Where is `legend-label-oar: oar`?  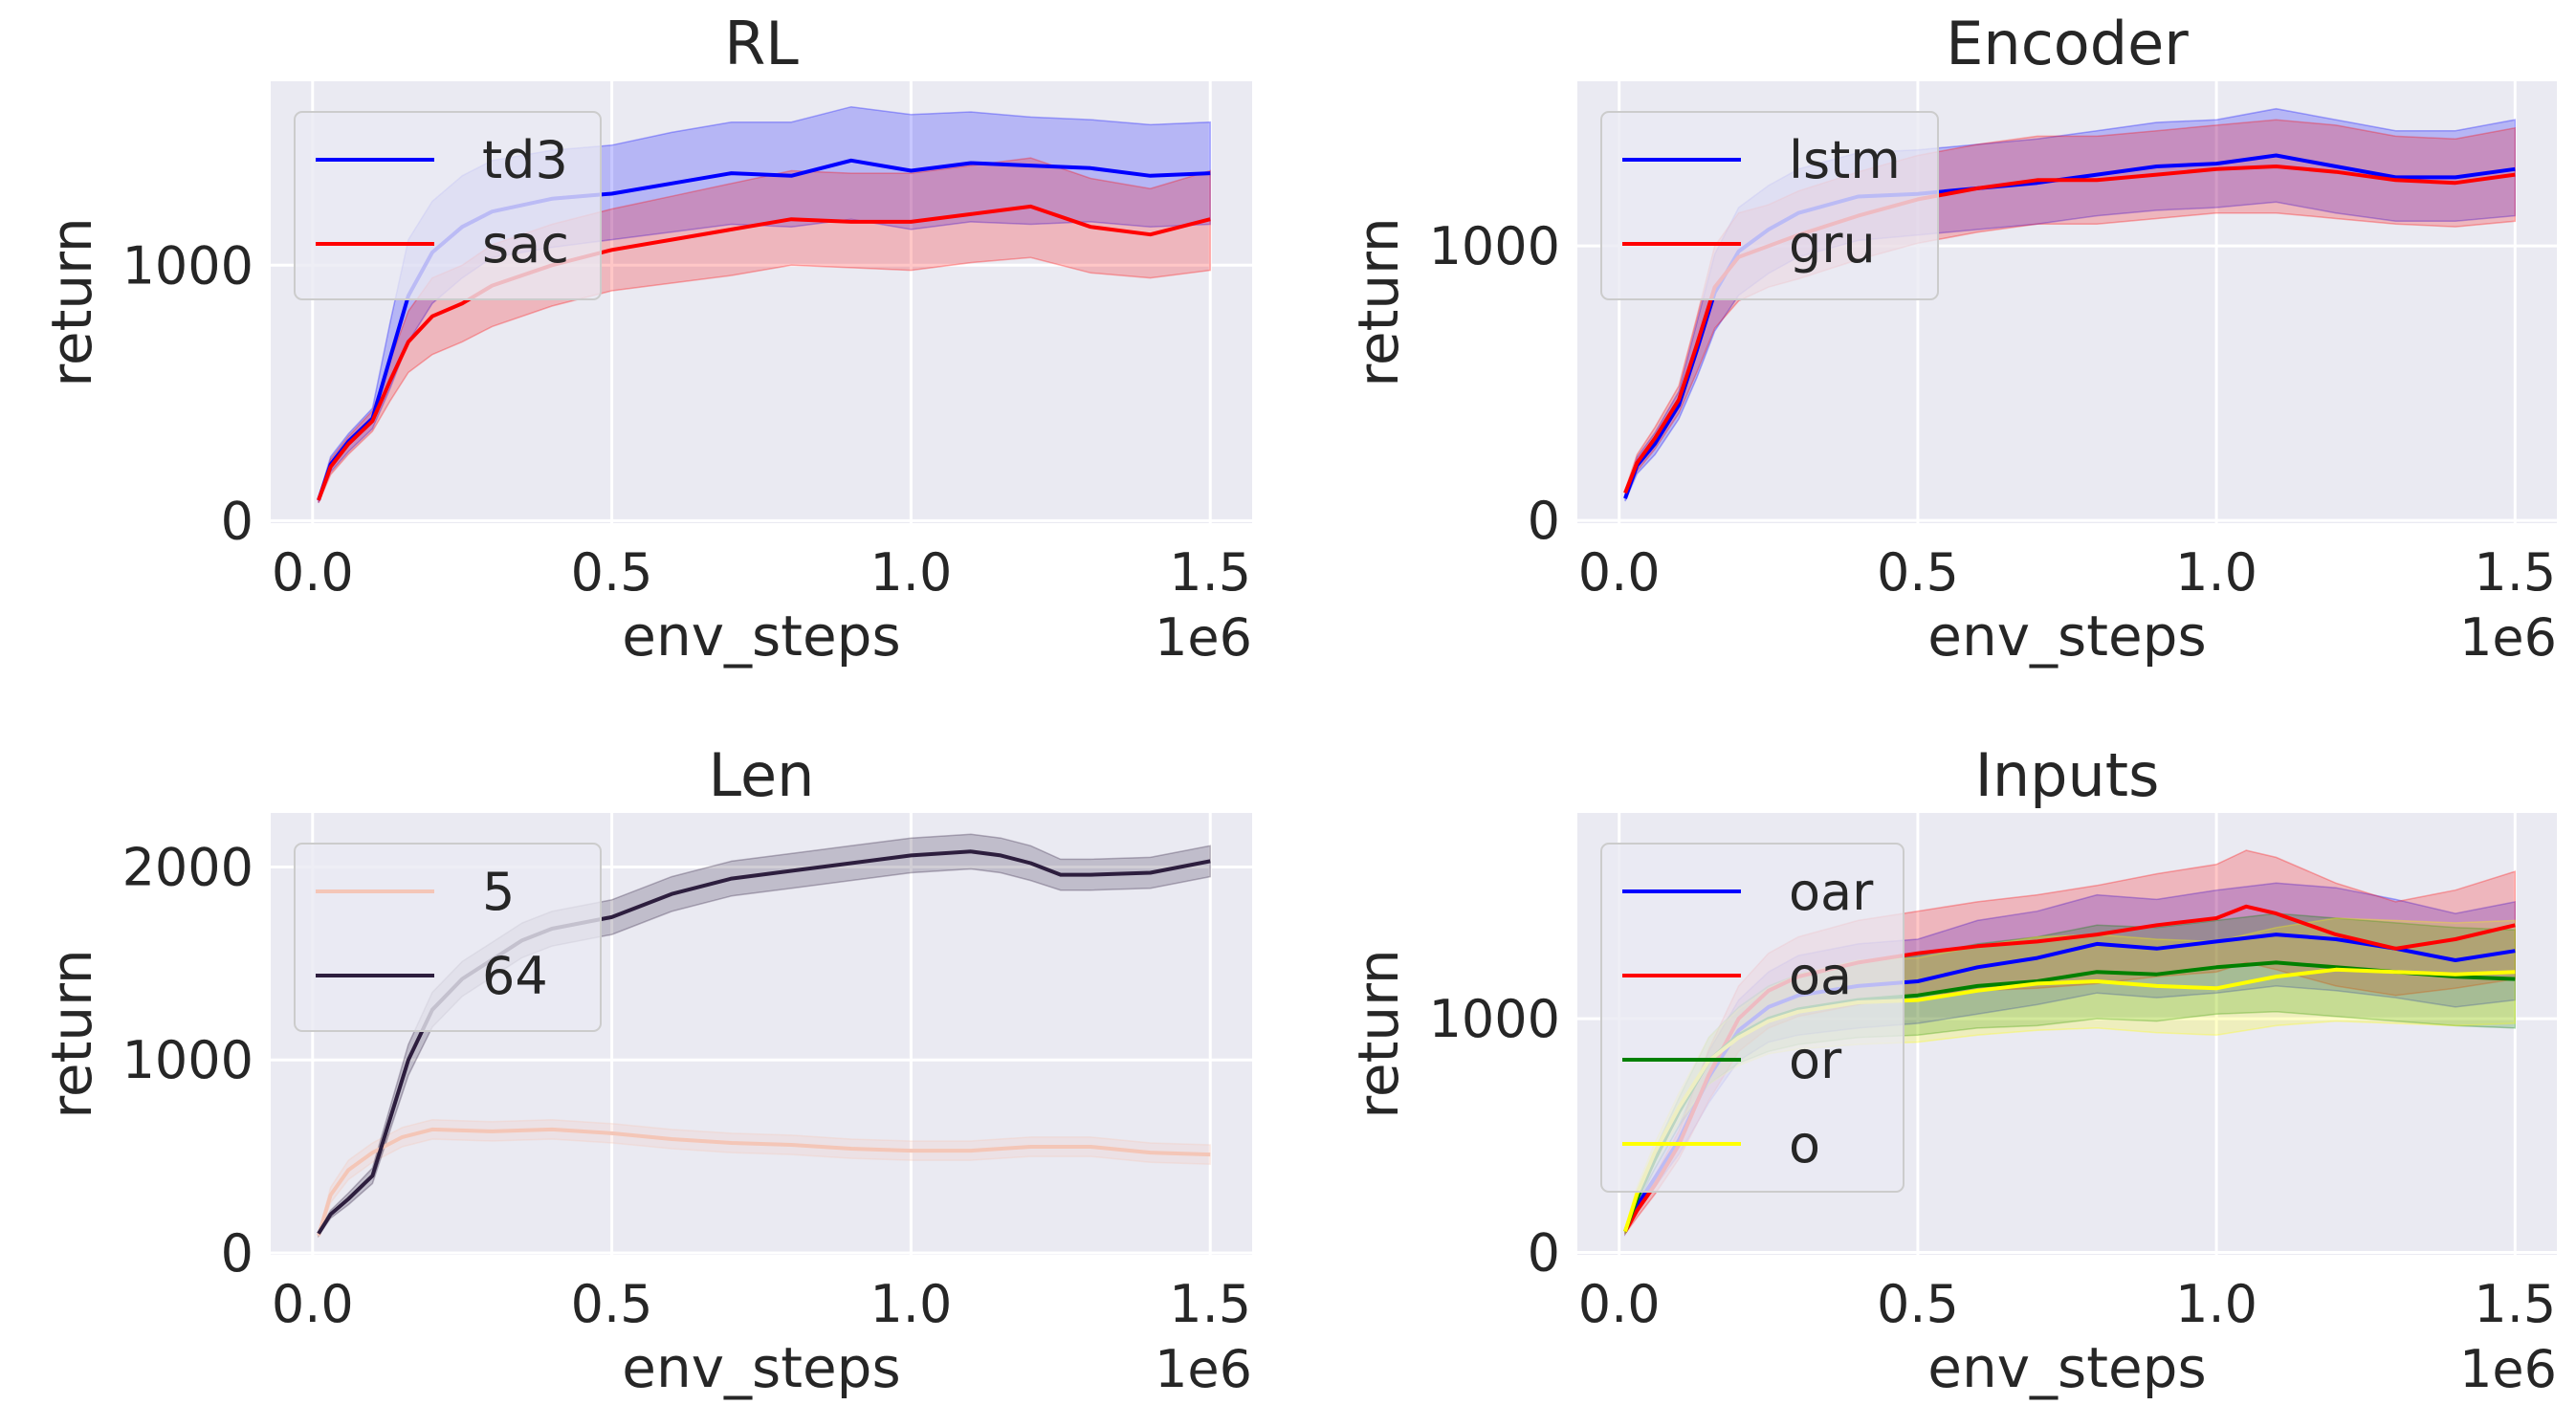 legend-label-oar: oar is located at coordinates (1831, 892).